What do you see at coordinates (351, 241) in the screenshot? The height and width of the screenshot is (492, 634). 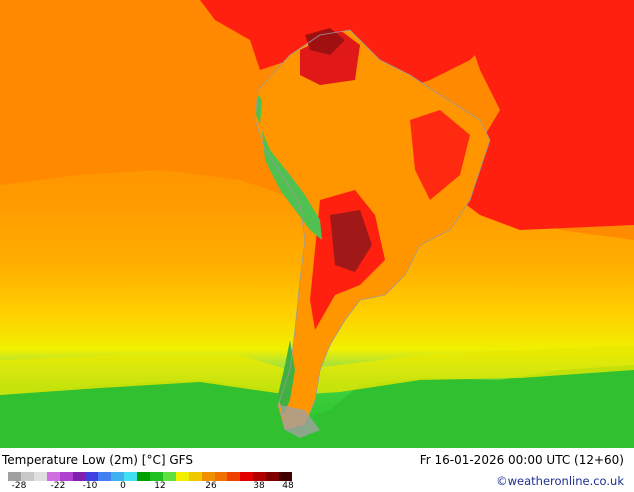 I see `chaco-very-hot` at bounding box center [351, 241].